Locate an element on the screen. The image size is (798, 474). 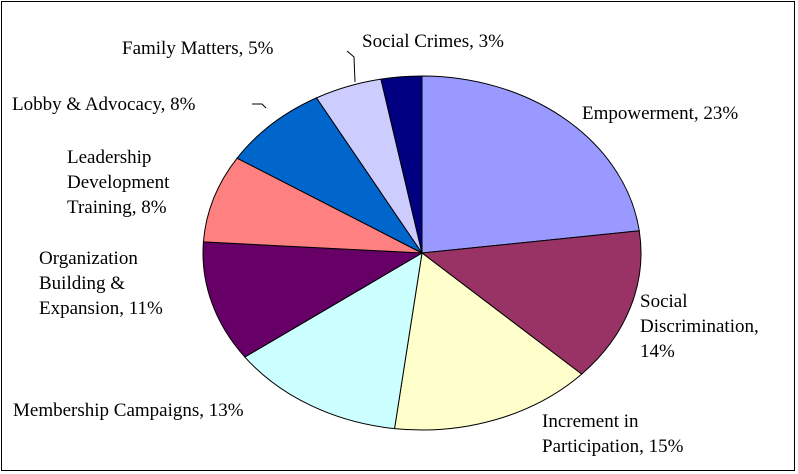
slice-label-lobby-and-advocacy: Lobby & Advocacy, 8% is located at coordinates (104, 104).